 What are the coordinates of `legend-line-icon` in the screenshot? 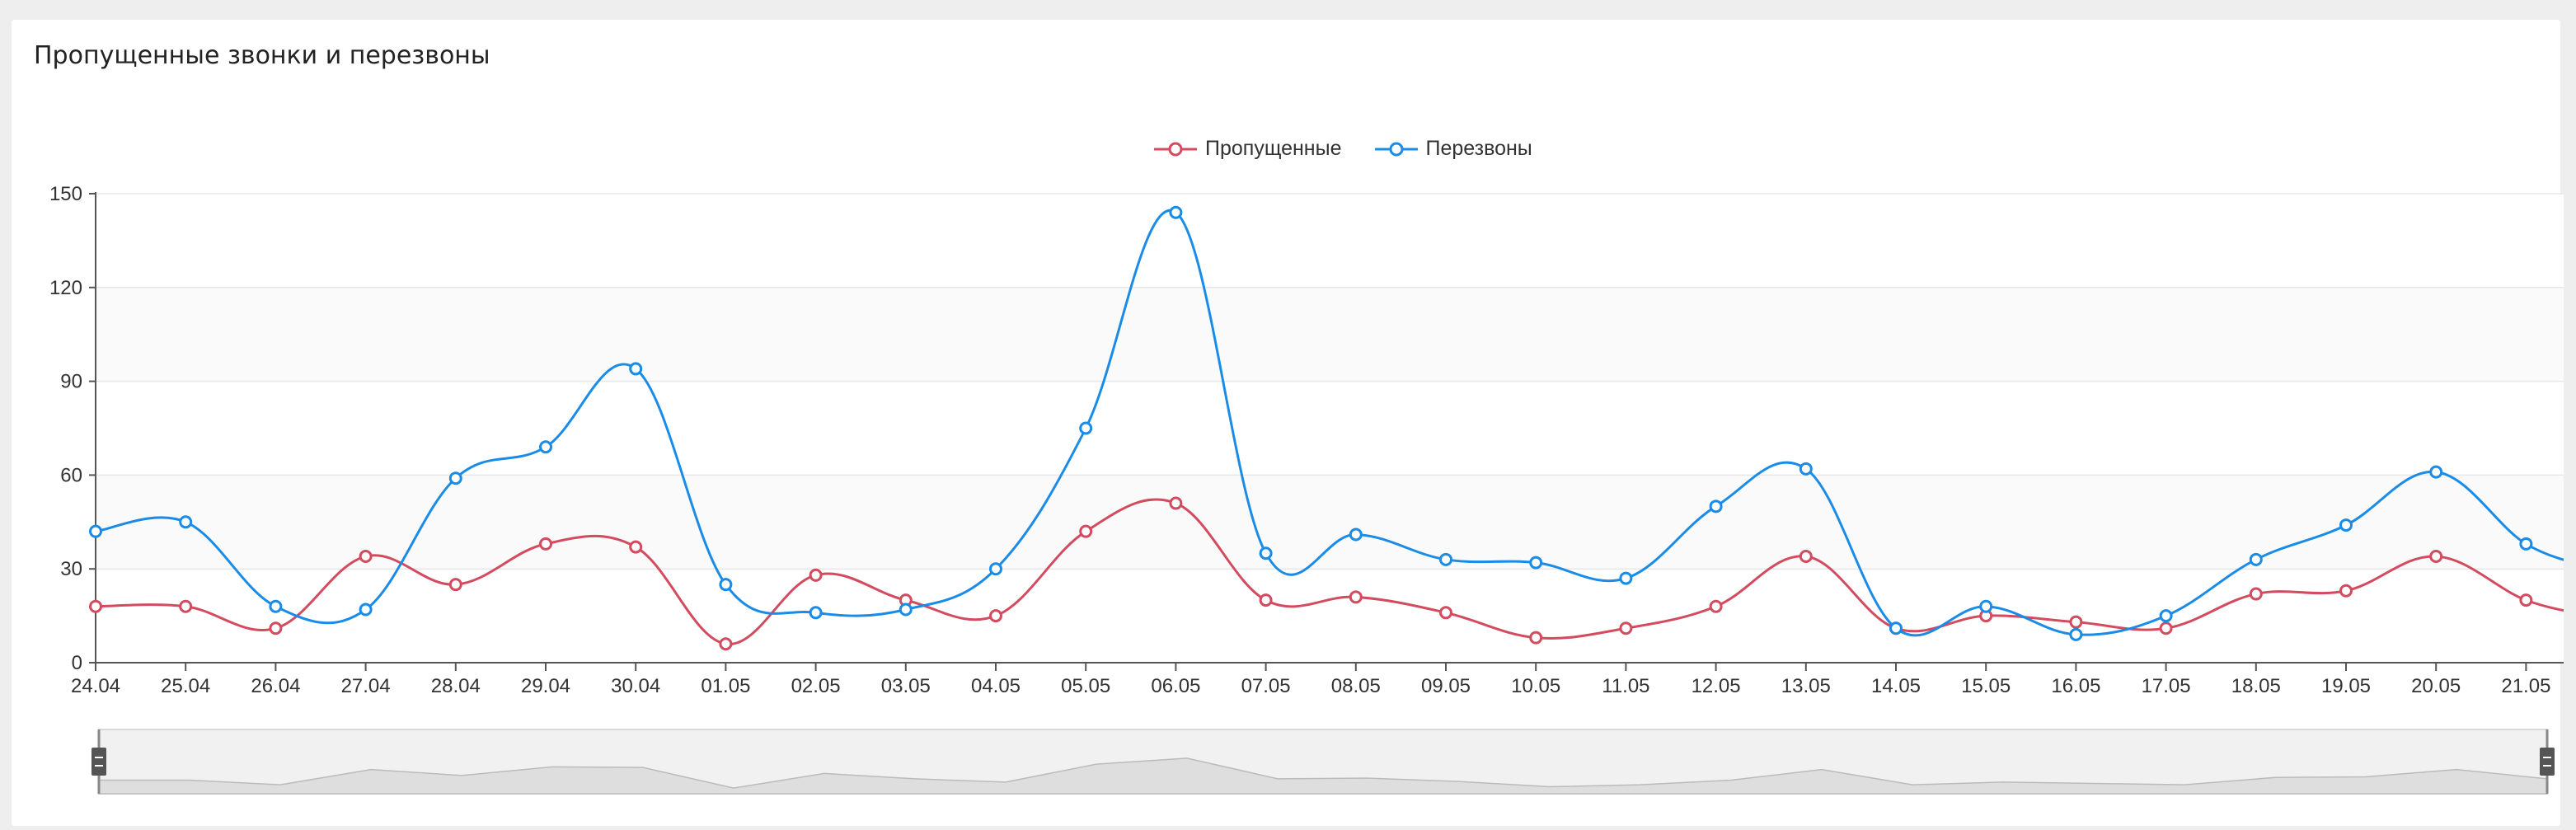 It's located at (1175, 149).